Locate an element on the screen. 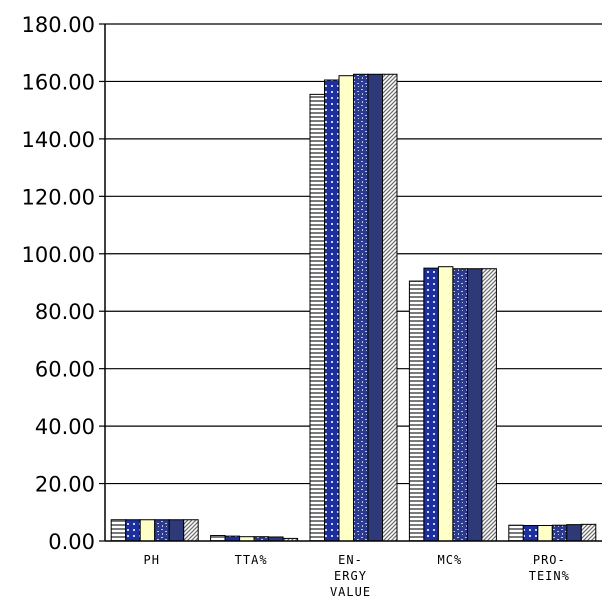 The height and width of the screenshot is (606, 605). category-labels: PH TTA% EN- ERGY VALUE MC% PRO- TEIN% is located at coordinates (356, 576).